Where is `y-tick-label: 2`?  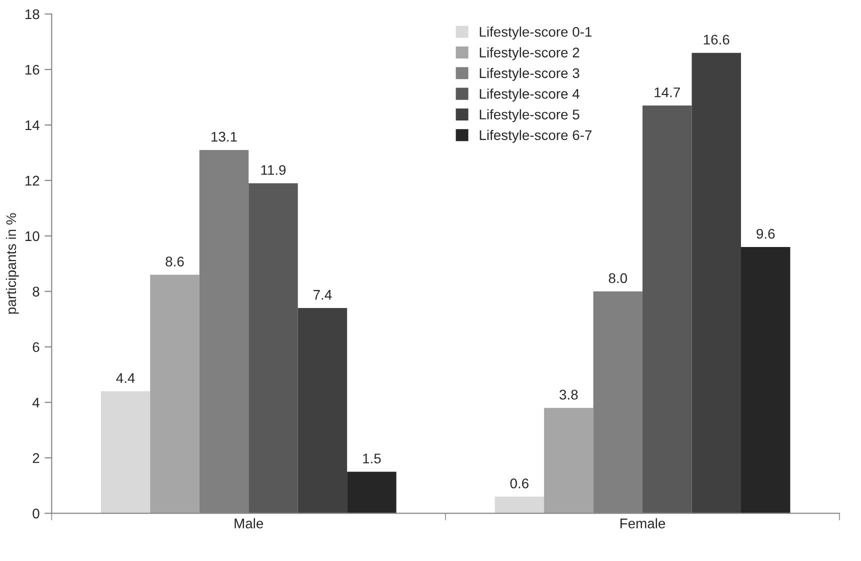
y-tick-label: 2 is located at coordinates (36, 458).